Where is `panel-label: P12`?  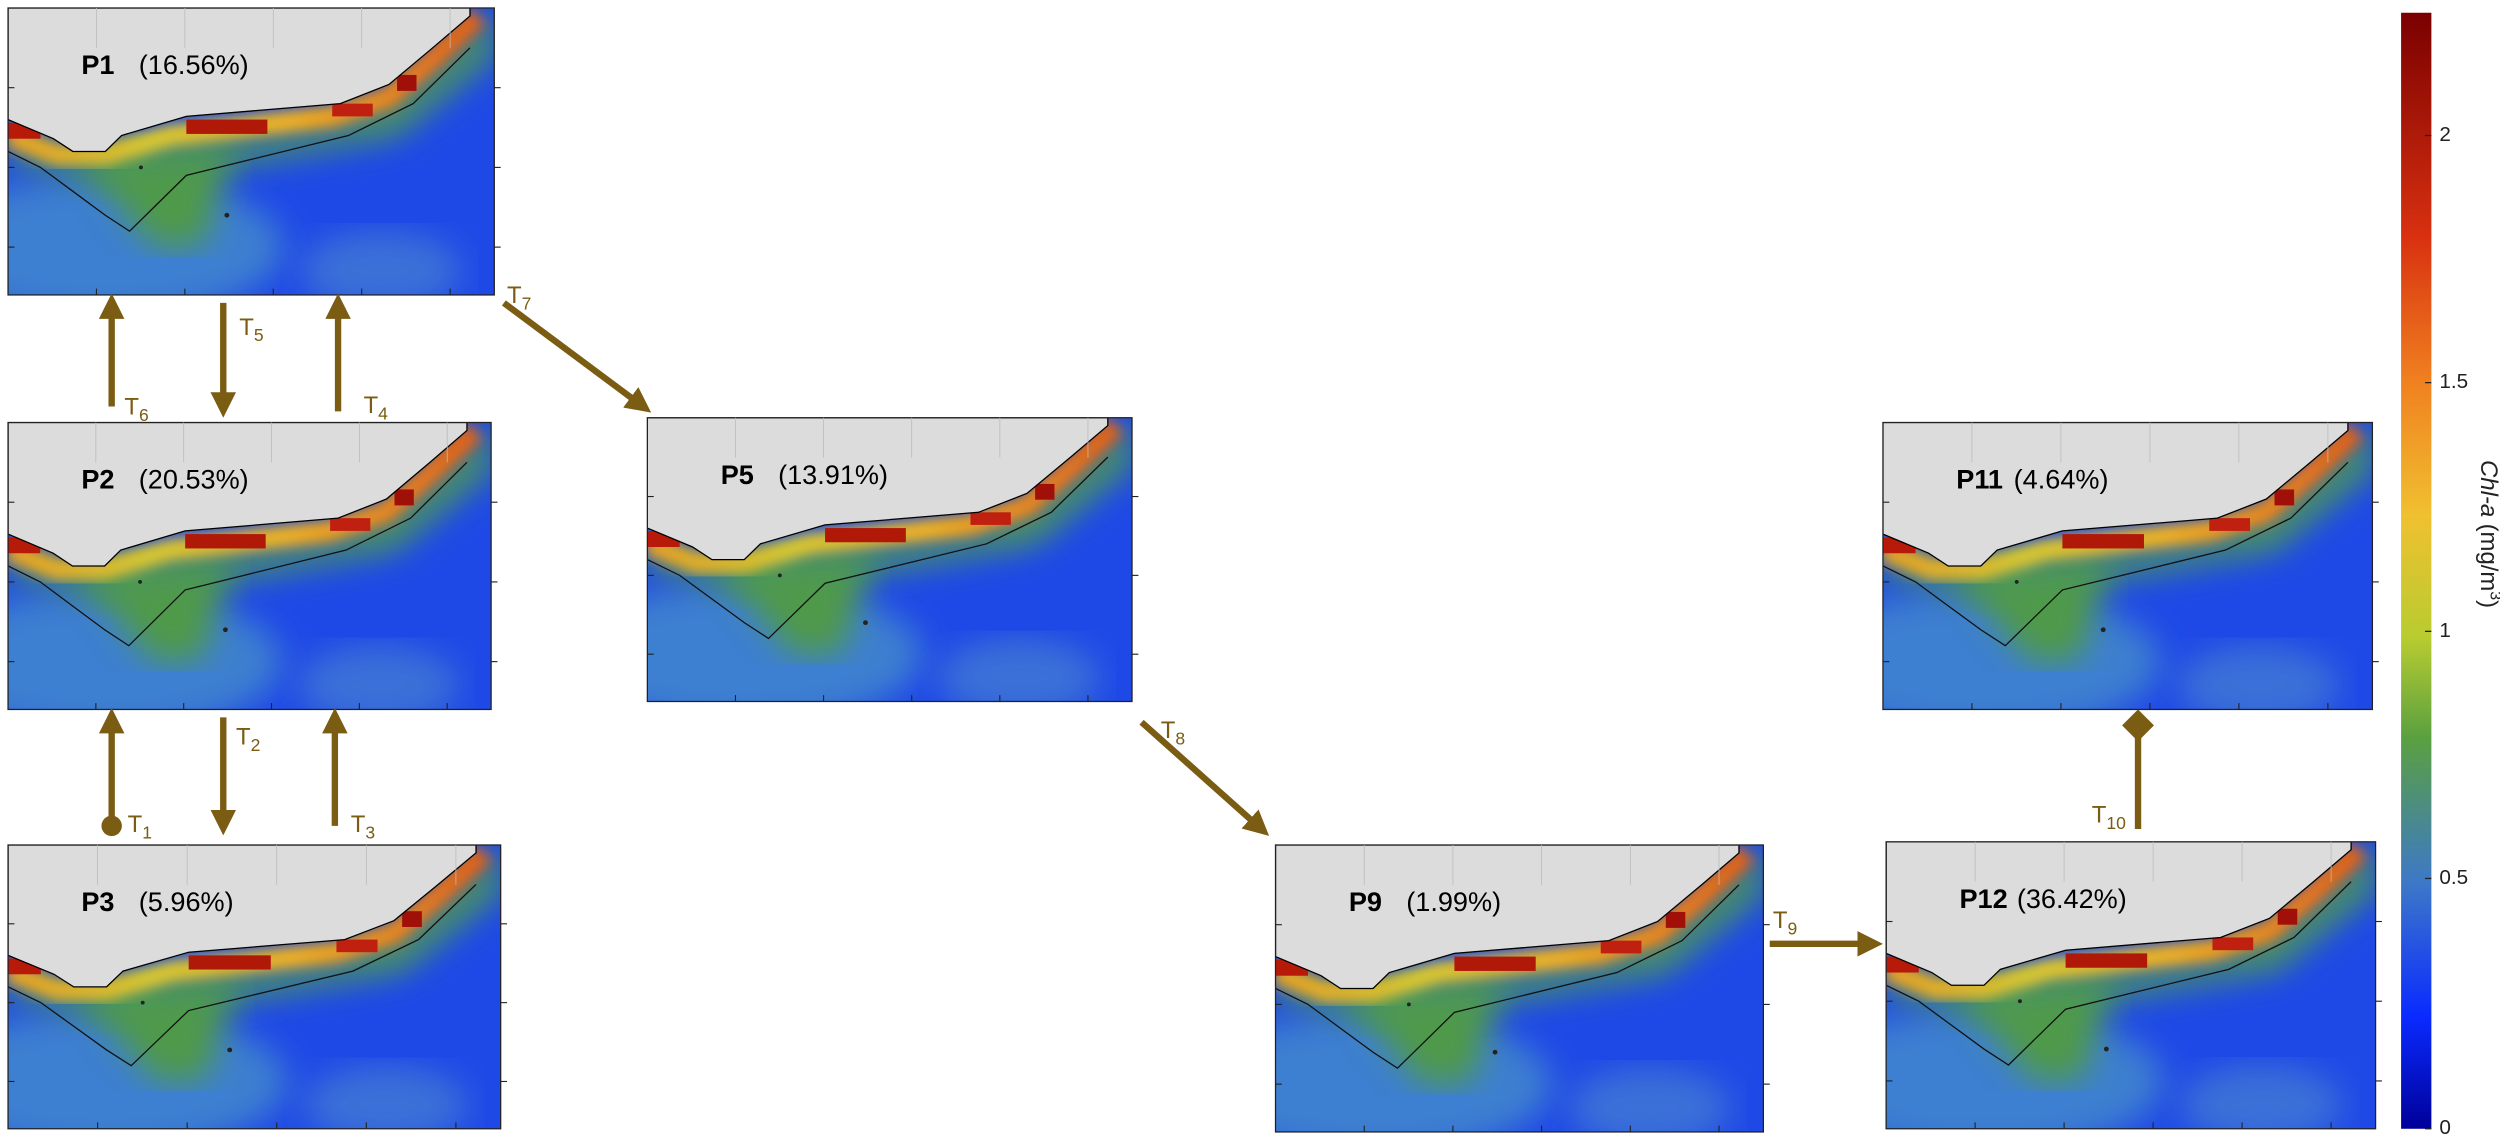 panel-label: P12 is located at coordinates (1983, 898).